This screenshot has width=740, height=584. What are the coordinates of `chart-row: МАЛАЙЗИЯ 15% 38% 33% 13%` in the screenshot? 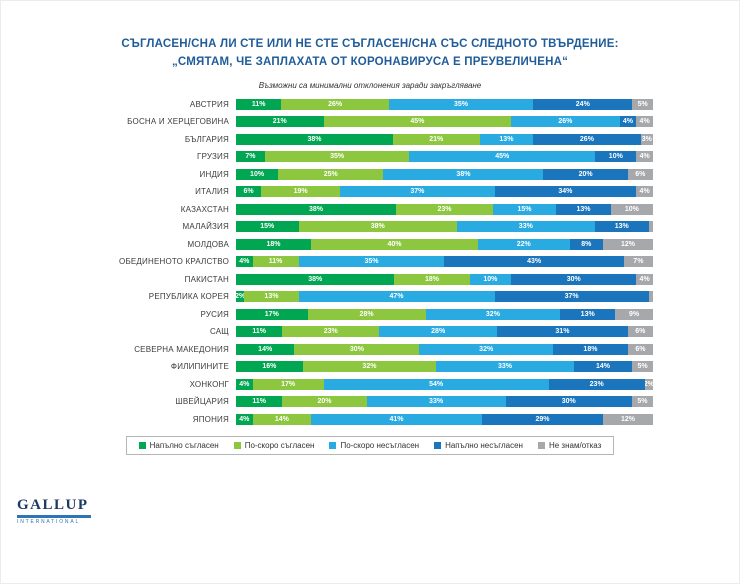 It's located at (370, 227).